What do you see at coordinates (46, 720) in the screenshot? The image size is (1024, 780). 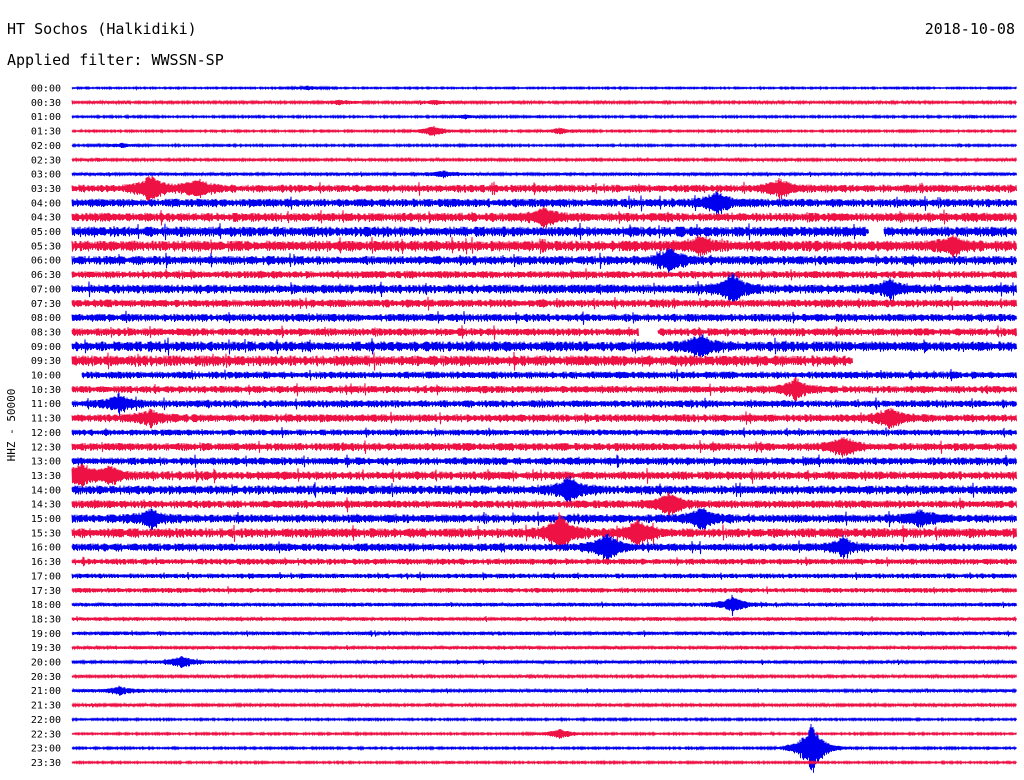 I see `row-time-label: 22:00` at bounding box center [46, 720].